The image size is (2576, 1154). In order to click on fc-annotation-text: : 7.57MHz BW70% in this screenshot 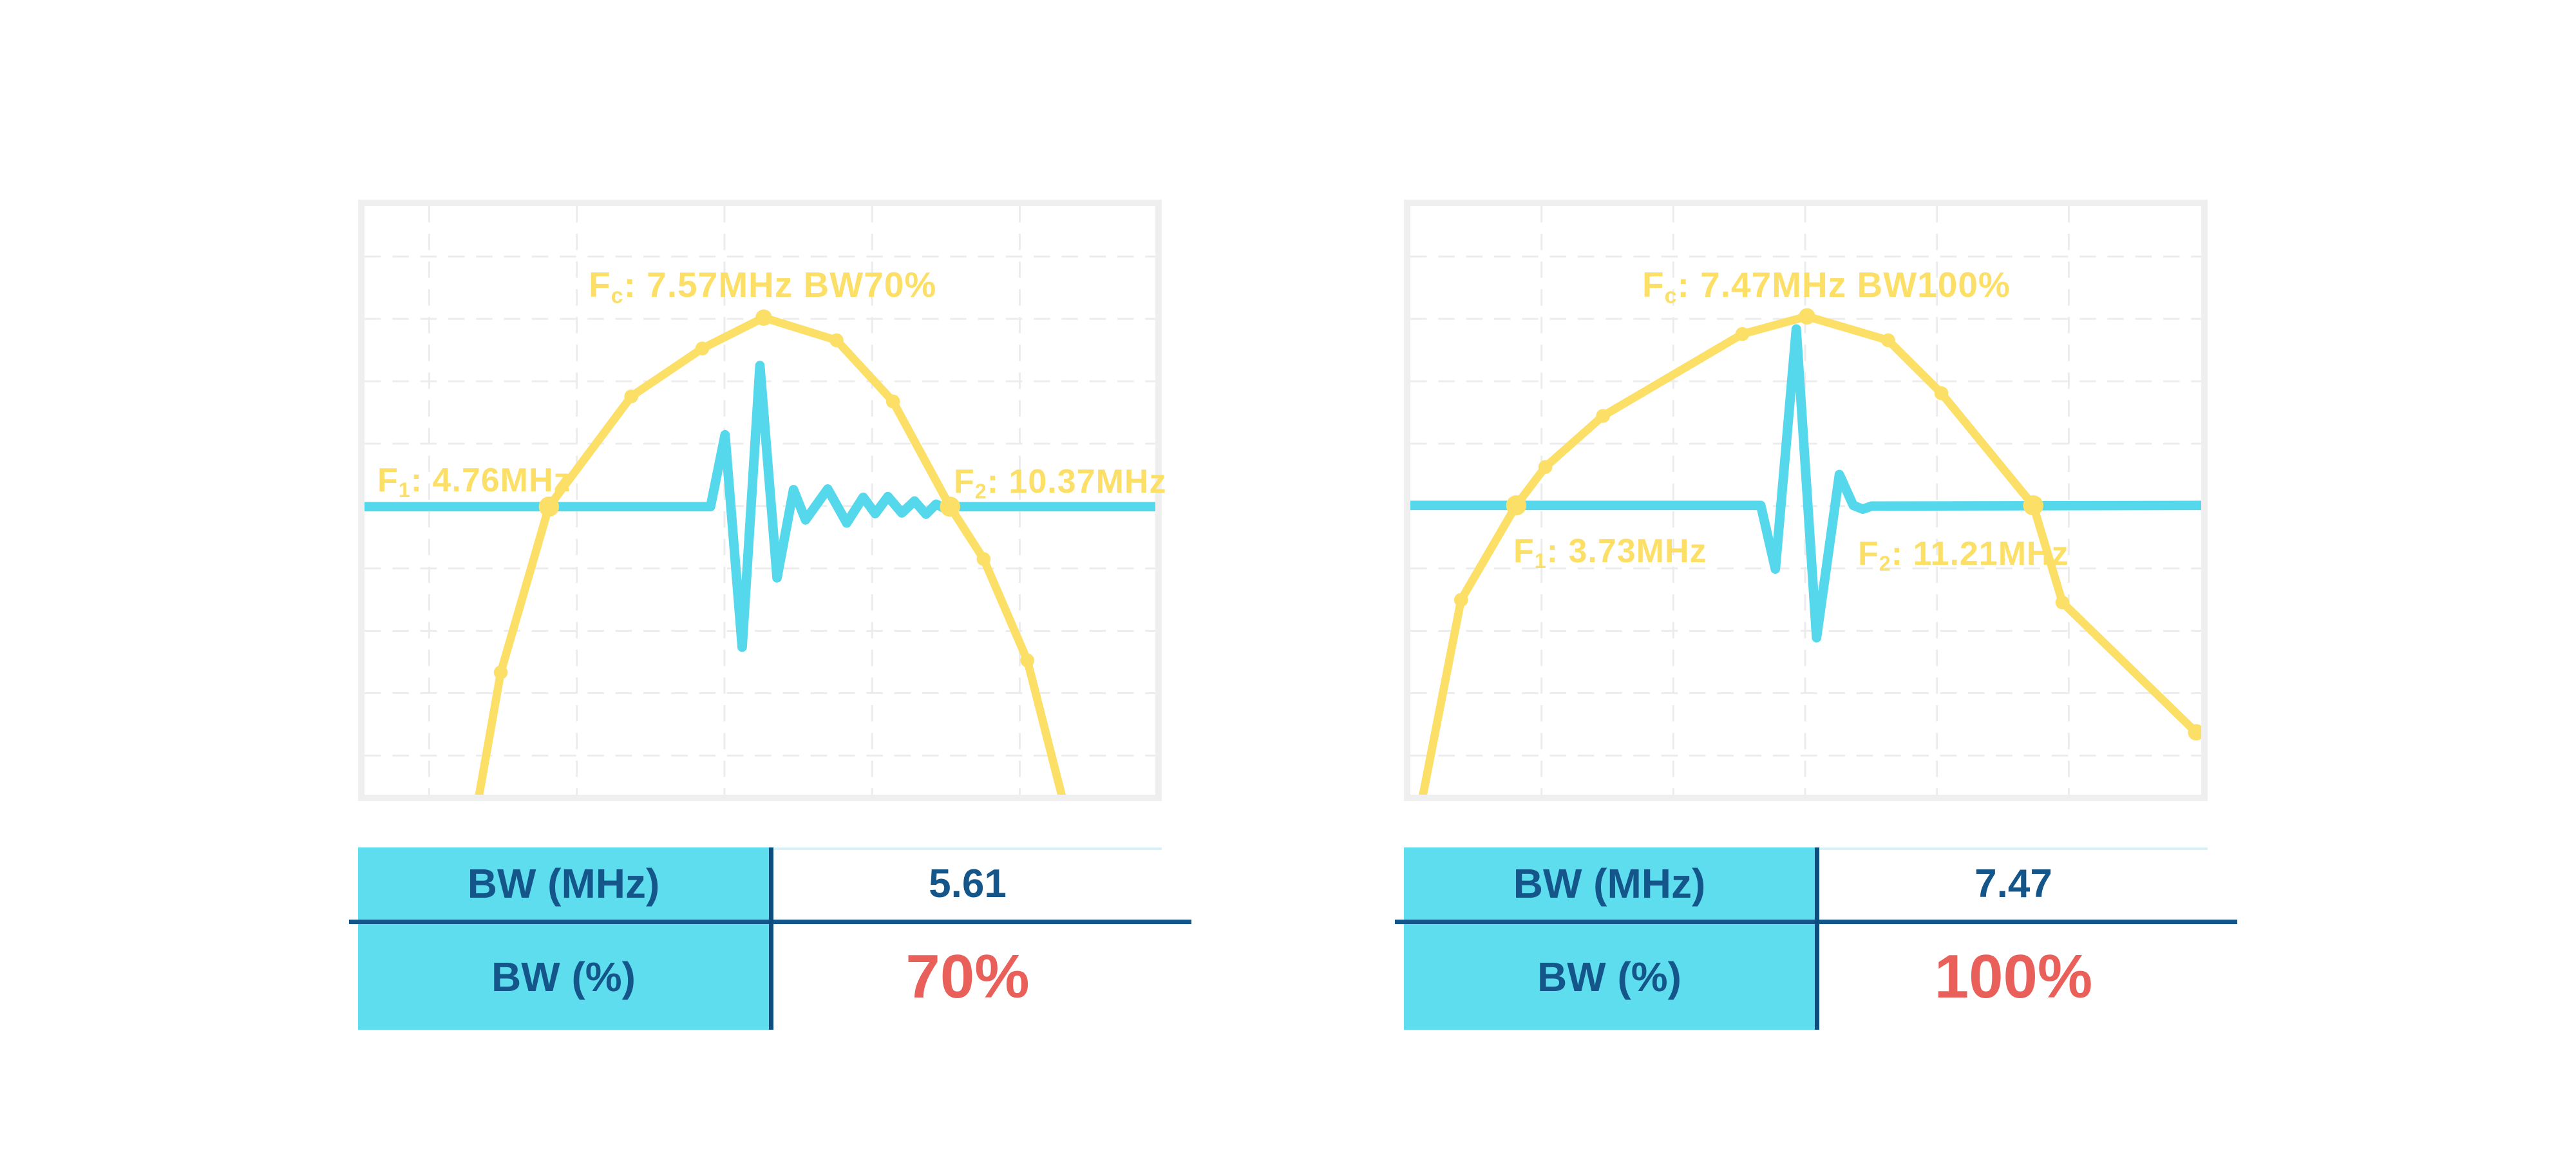, I will do `click(780, 285)`.